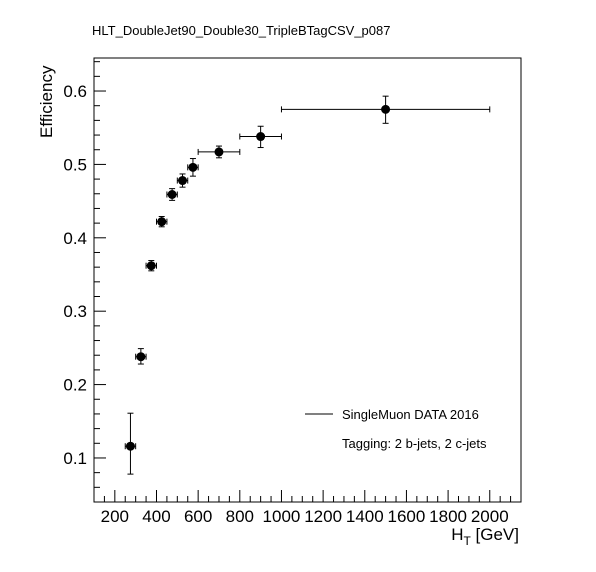  What do you see at coordinates (490, 516) in the screenshot?
I see `x-tick-label: 2000` at bounding box center [490, 516].